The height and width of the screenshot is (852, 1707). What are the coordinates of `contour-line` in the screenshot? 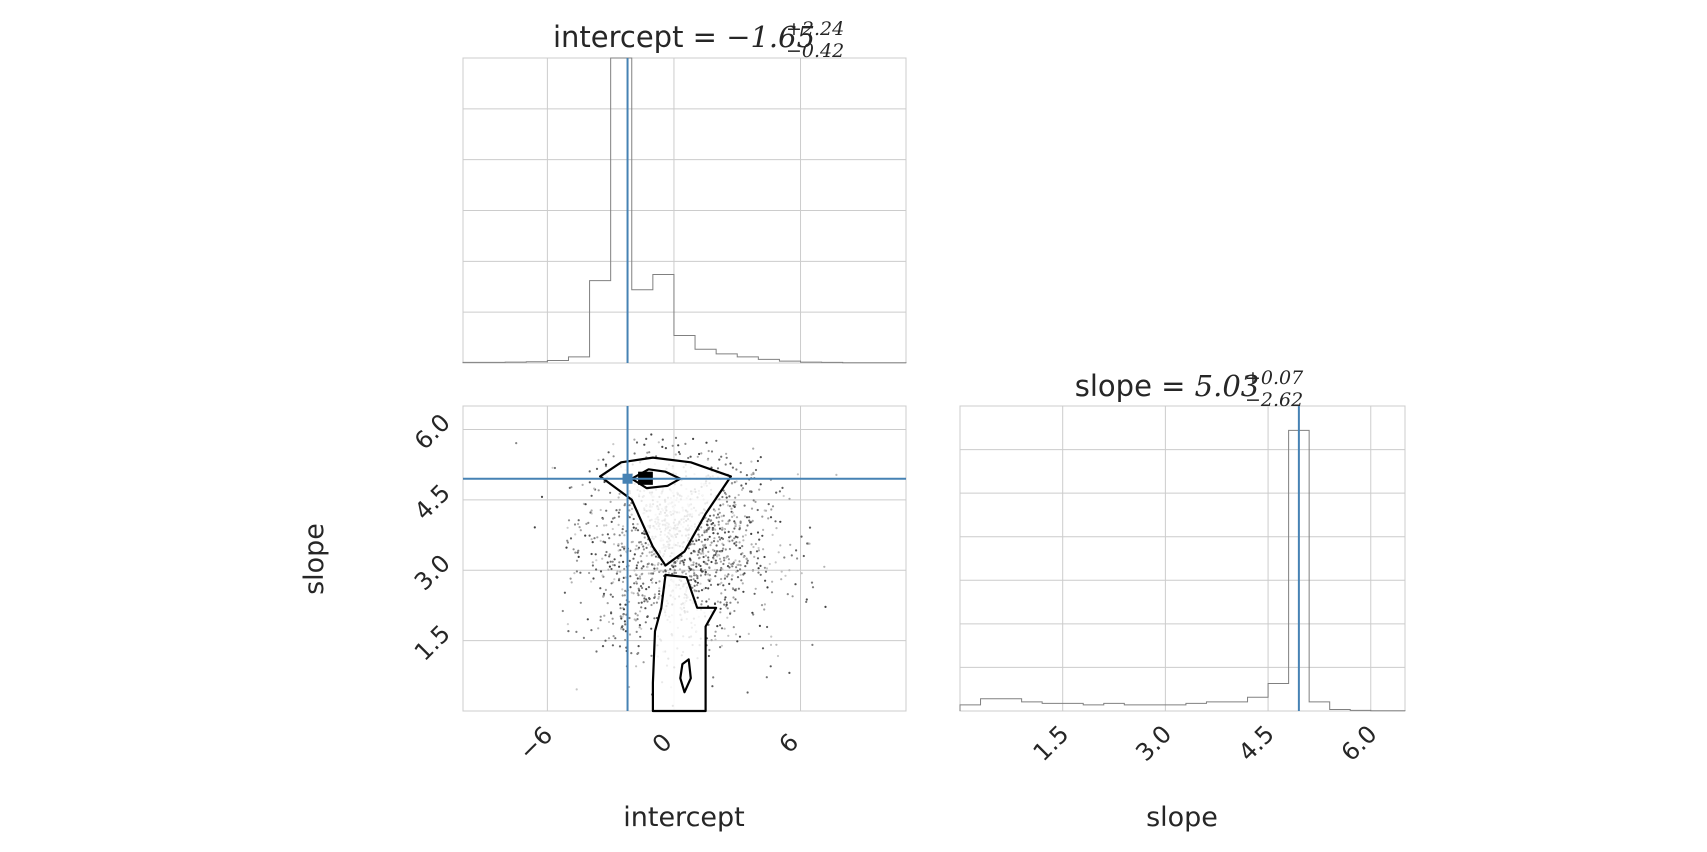 It's located at (665, 511).